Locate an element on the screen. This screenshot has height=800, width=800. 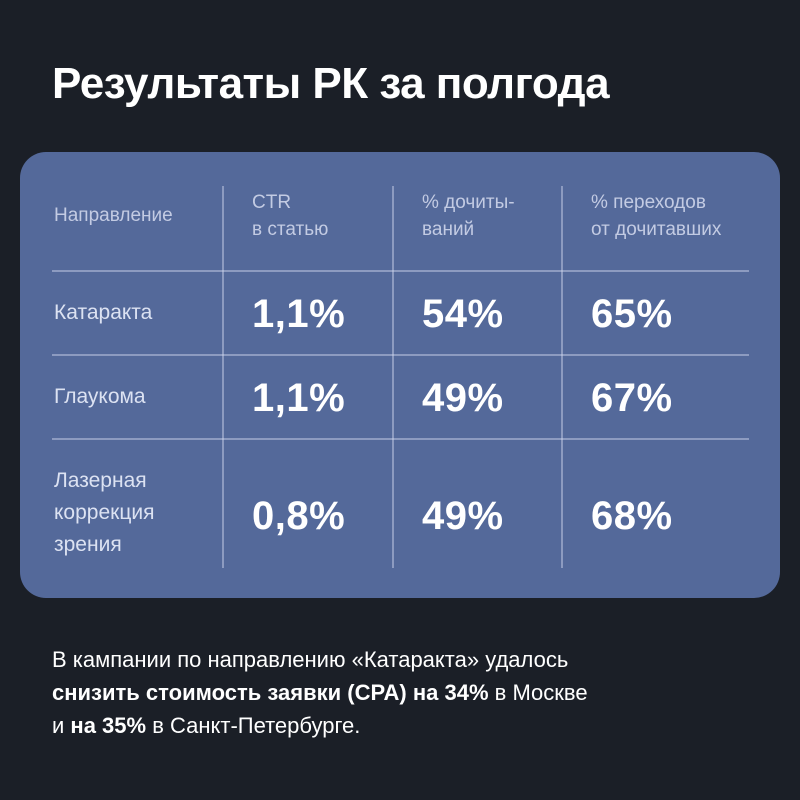
row-label: Лазерная коррекция зрения is located at coordinates (104, 512).